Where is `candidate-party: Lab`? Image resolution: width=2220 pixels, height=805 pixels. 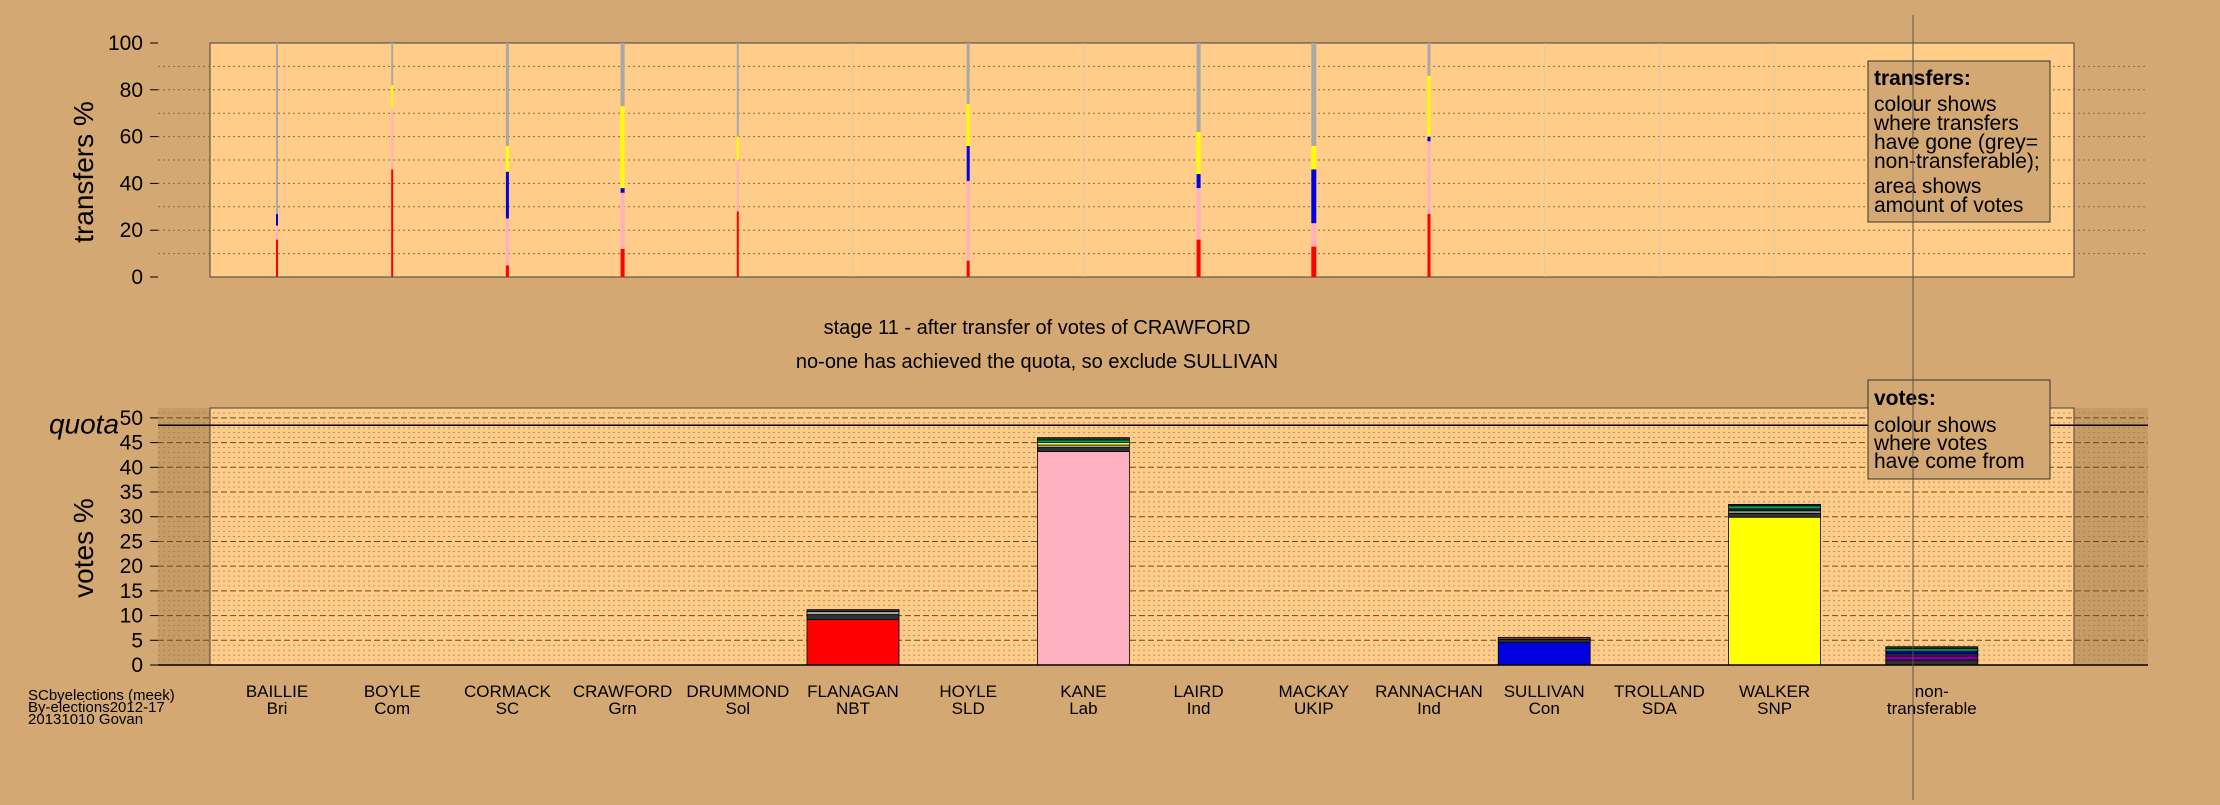
candidate-party: Lab is located at coordinates (1083, 708).